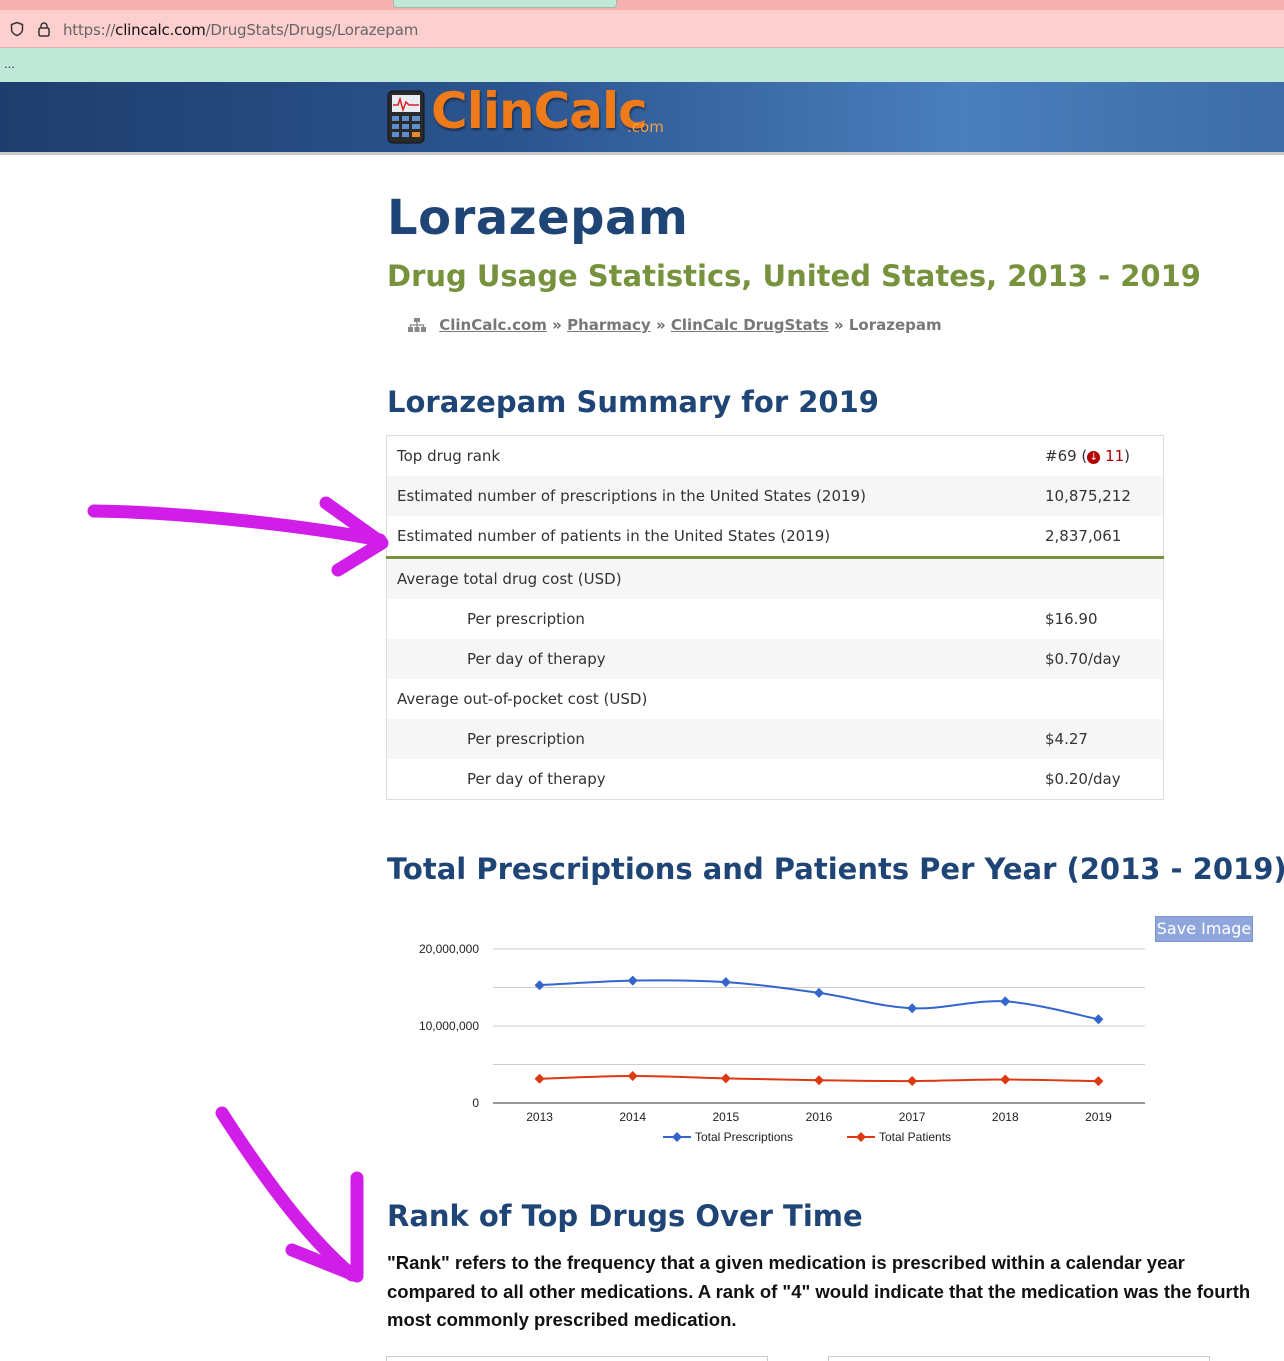 The image size is (1284, 1361). I want to click on rank-chart-box, so click(577, 1358).